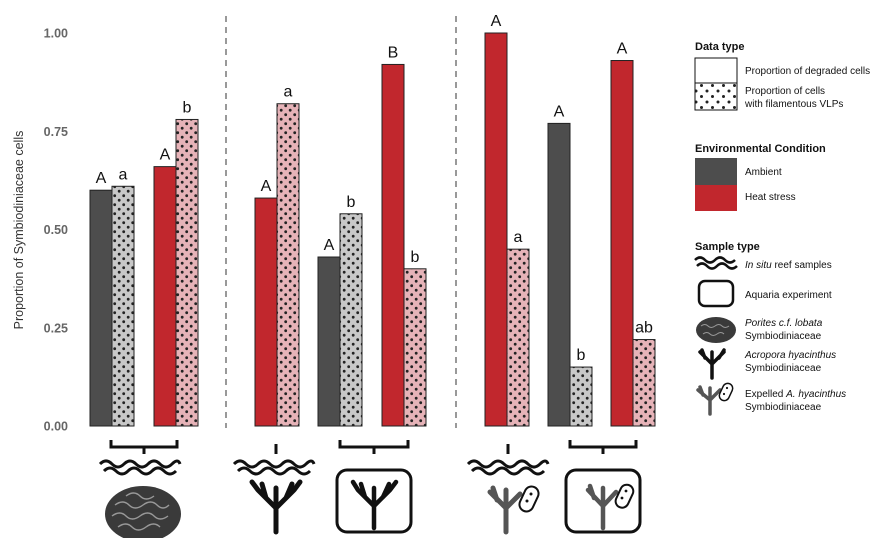 The image size is (877, 538). What do you see at coordinates (783, 336) in the screenshot?
I see `legend-label-porites-line2: Symbiodiniaceae` at bounding box center [783, 336].